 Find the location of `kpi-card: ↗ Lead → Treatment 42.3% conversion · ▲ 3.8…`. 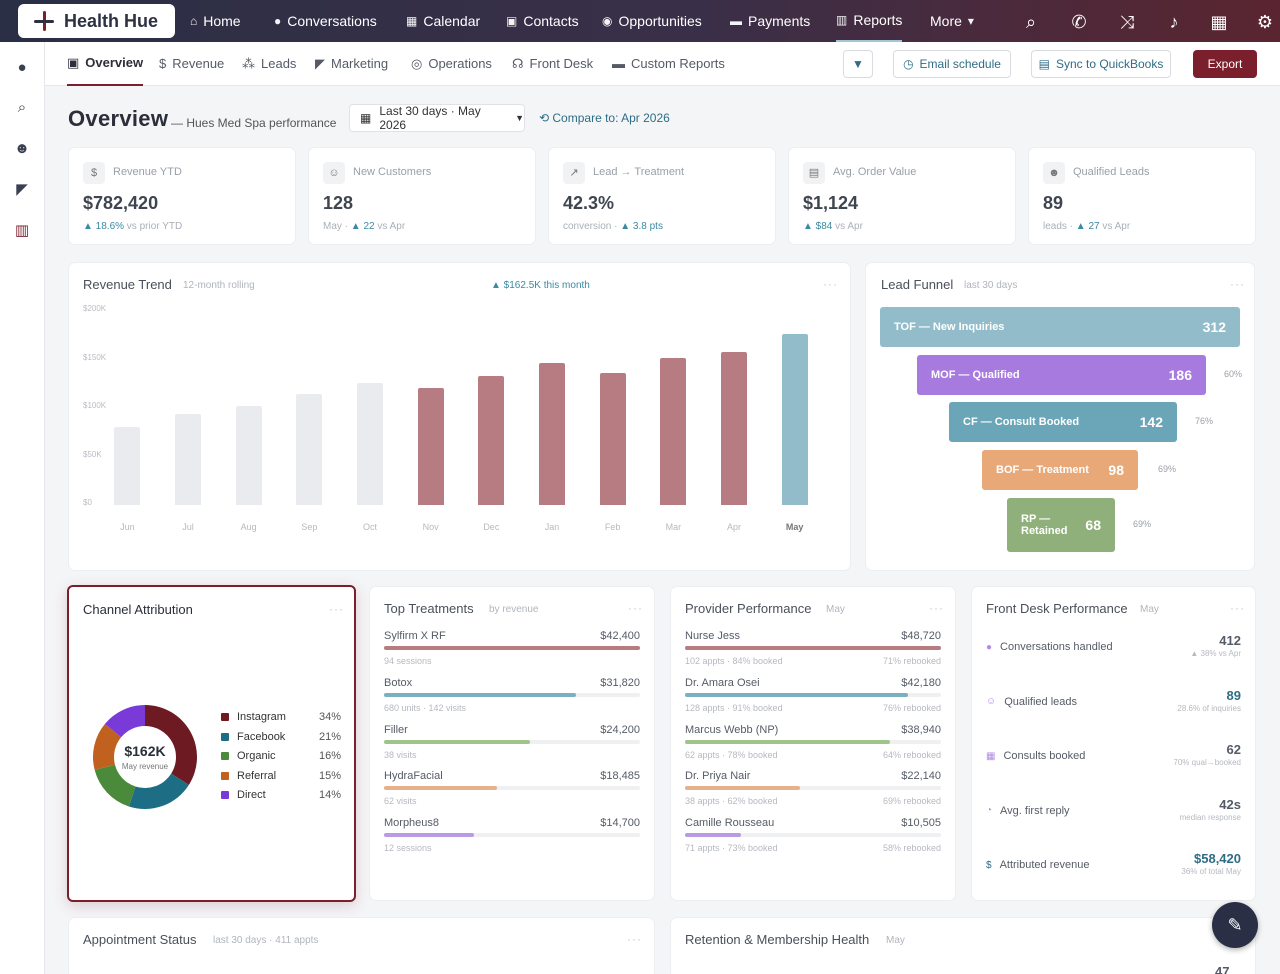

kpi-card: ↗ Lead → Treatment 42.3% conversion · ▲ 3.8… is located at coordinates (662, 196).